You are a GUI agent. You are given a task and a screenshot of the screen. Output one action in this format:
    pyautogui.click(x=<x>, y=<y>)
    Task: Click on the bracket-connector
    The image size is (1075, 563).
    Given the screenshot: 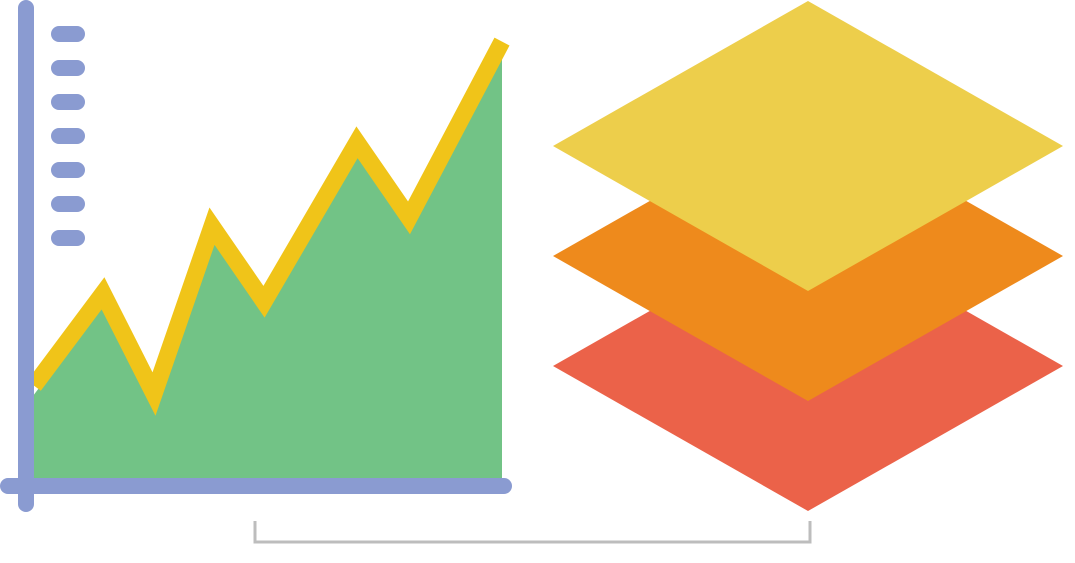 What is the action you would take?
    pyautogui.click(x=532, y=532)
    